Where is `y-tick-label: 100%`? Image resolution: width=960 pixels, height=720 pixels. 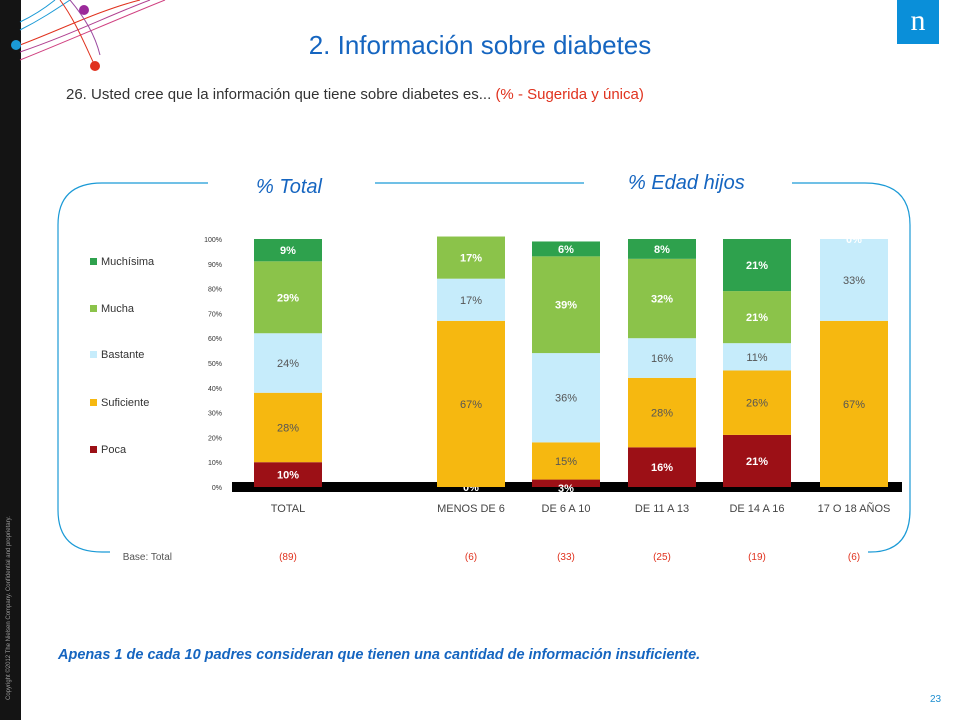 y-tick-label: 100% is located at coordinates (213, 240).